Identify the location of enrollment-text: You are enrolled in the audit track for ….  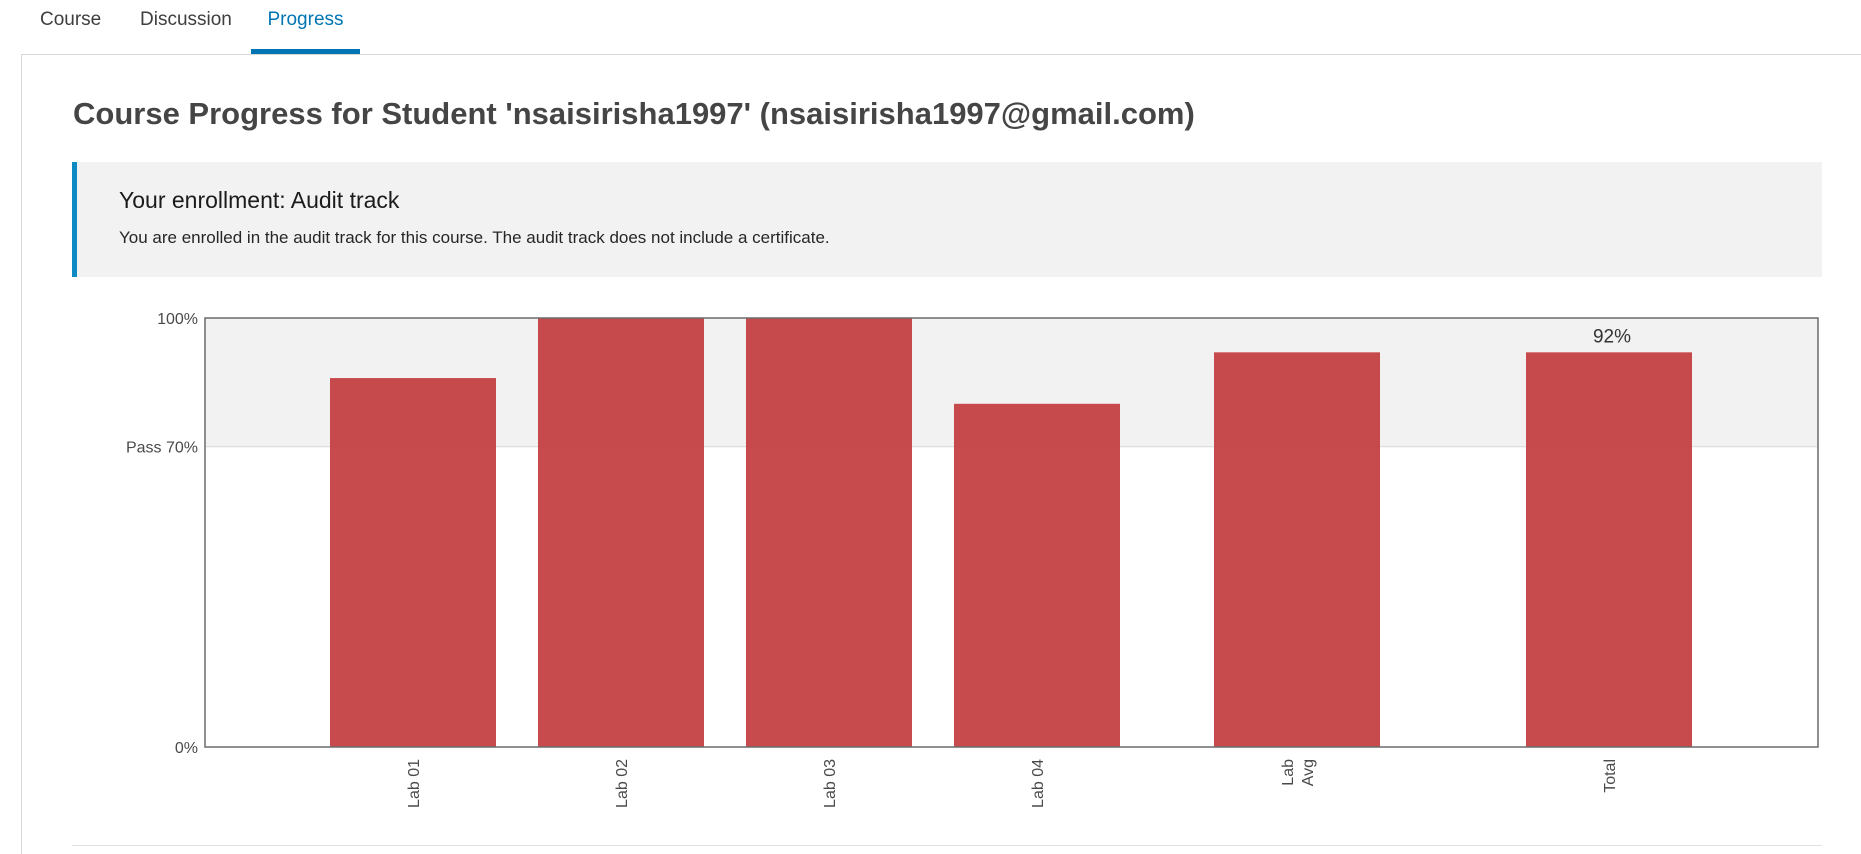
(474, 237).